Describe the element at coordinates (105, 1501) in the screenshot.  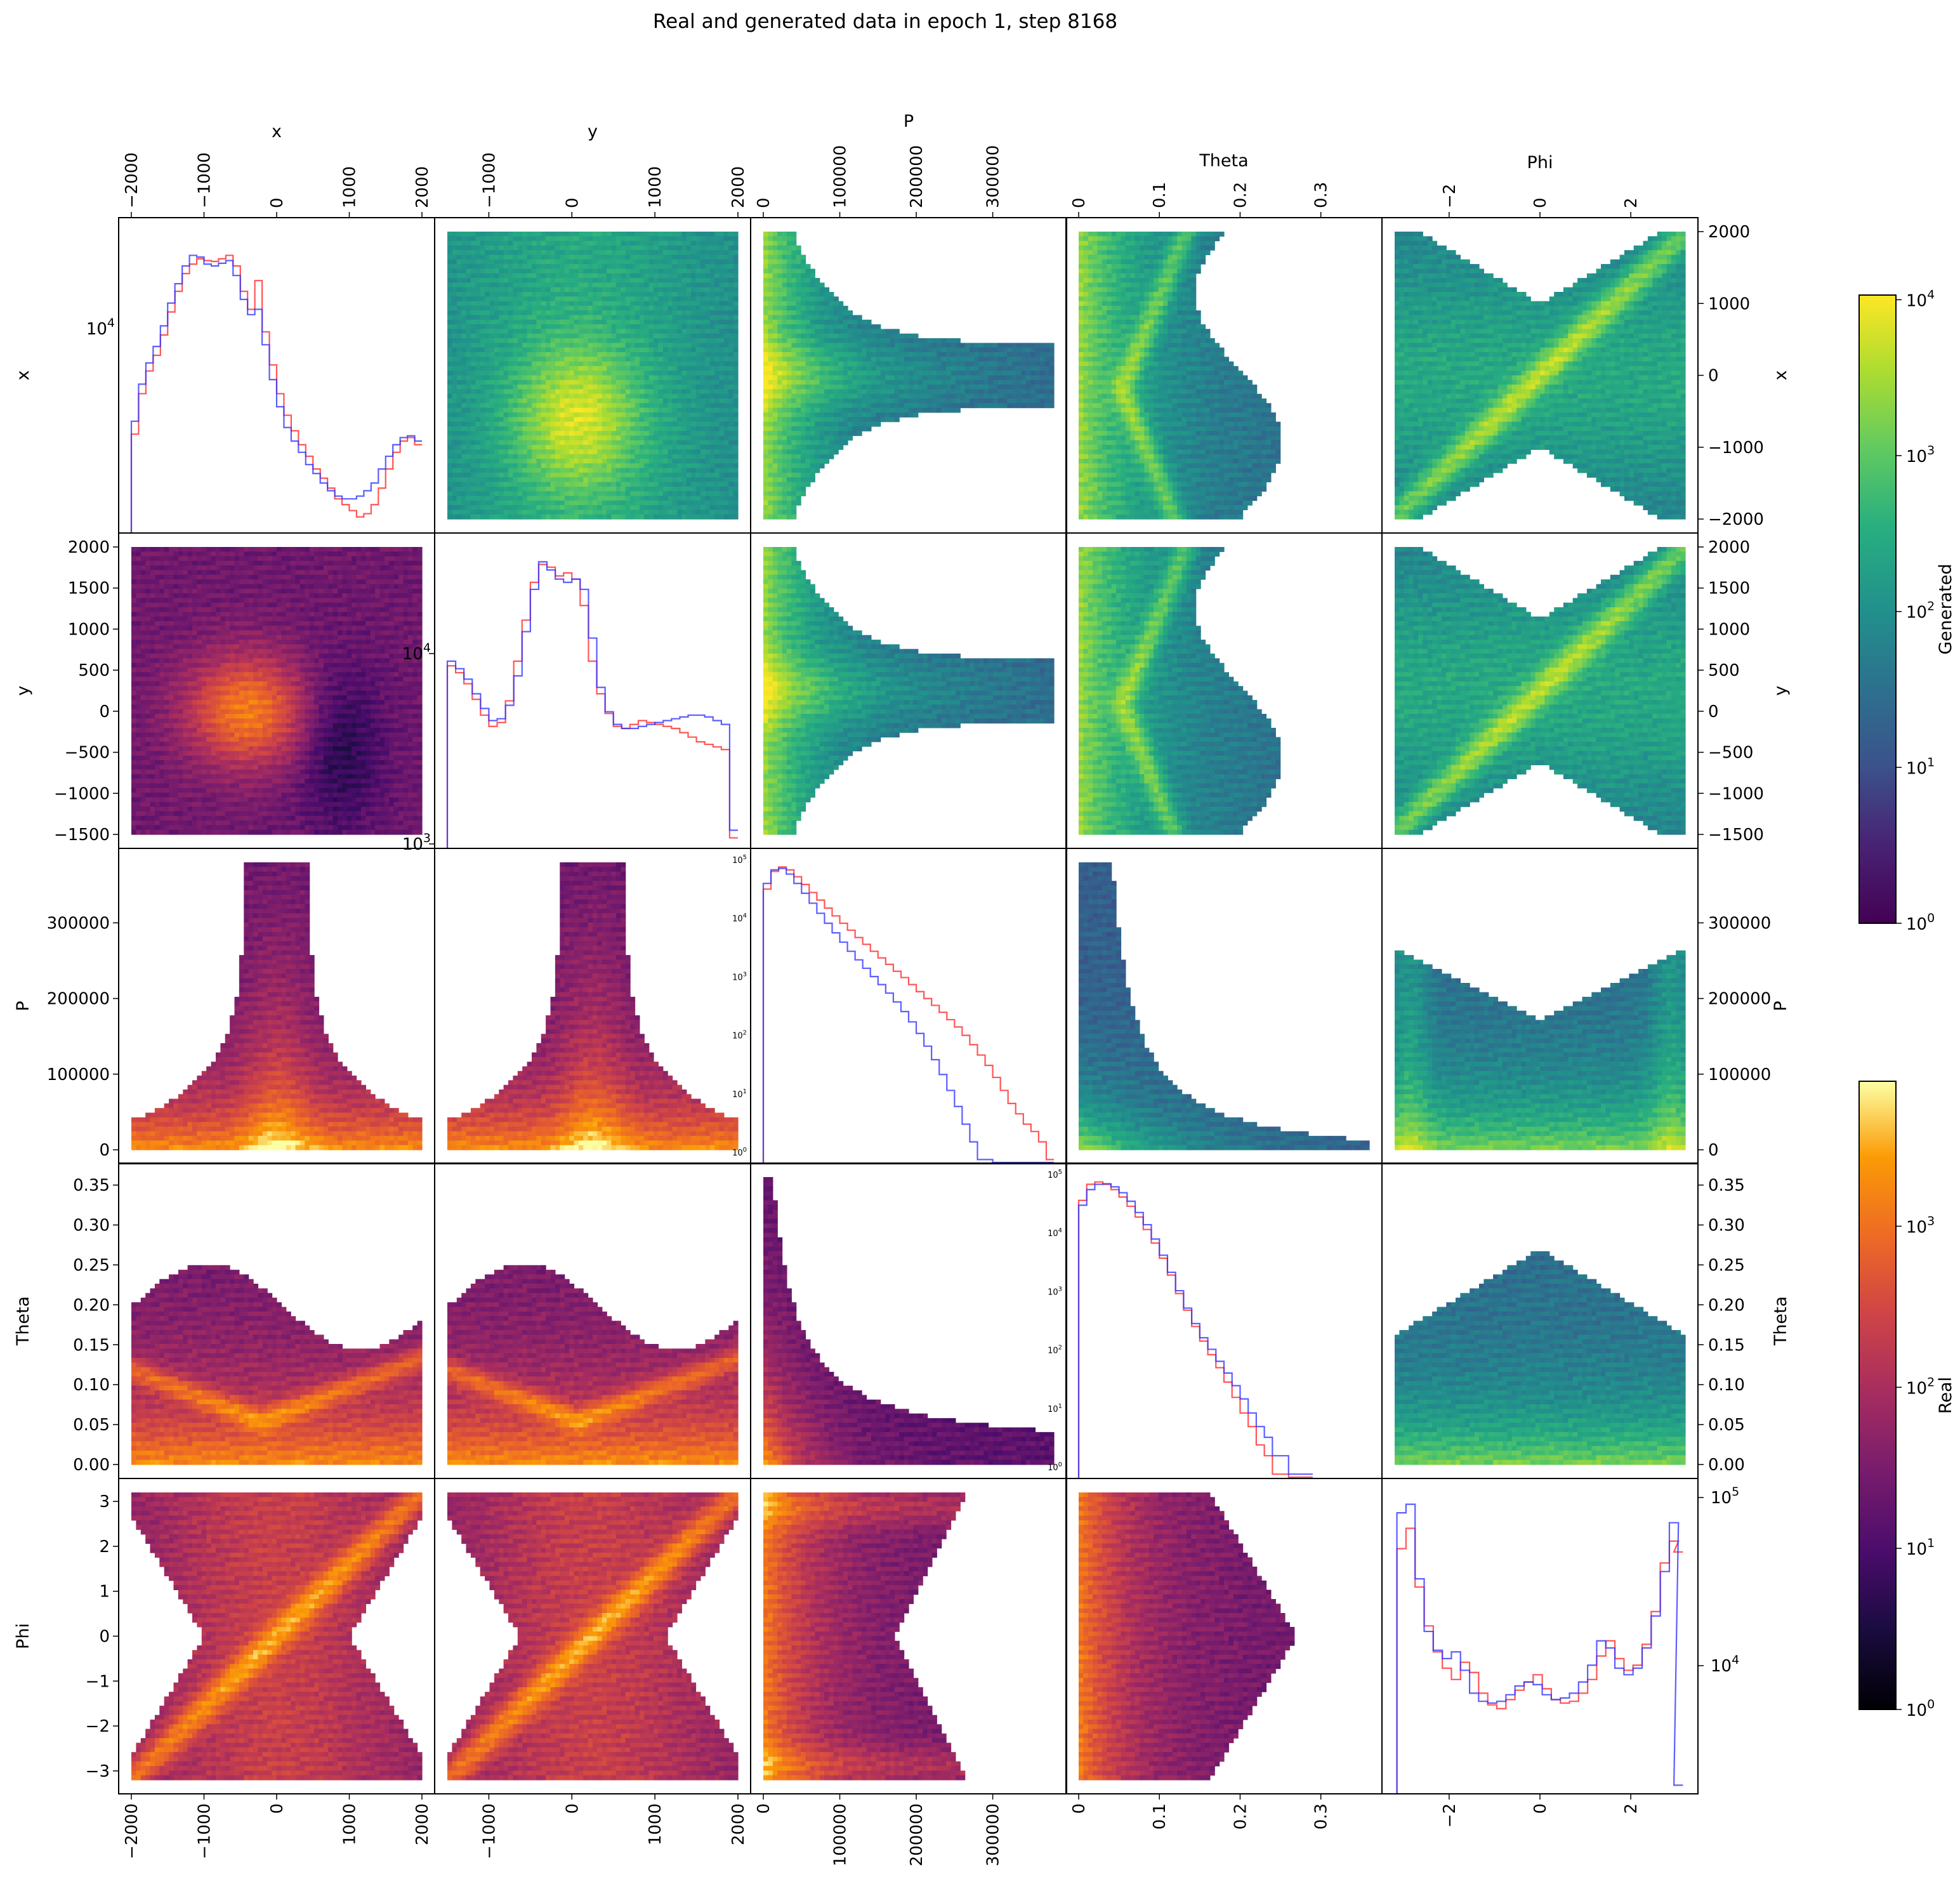
I see `left-tick-label-Phi: 3` at that location.